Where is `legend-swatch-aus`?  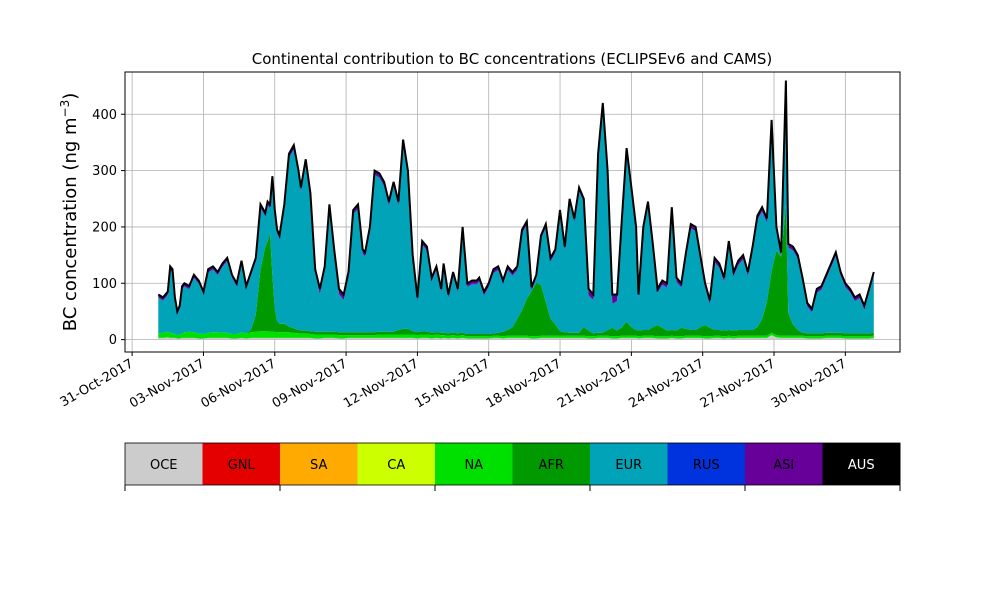 legend-swatch-aus is located at coordinates (861, 464).